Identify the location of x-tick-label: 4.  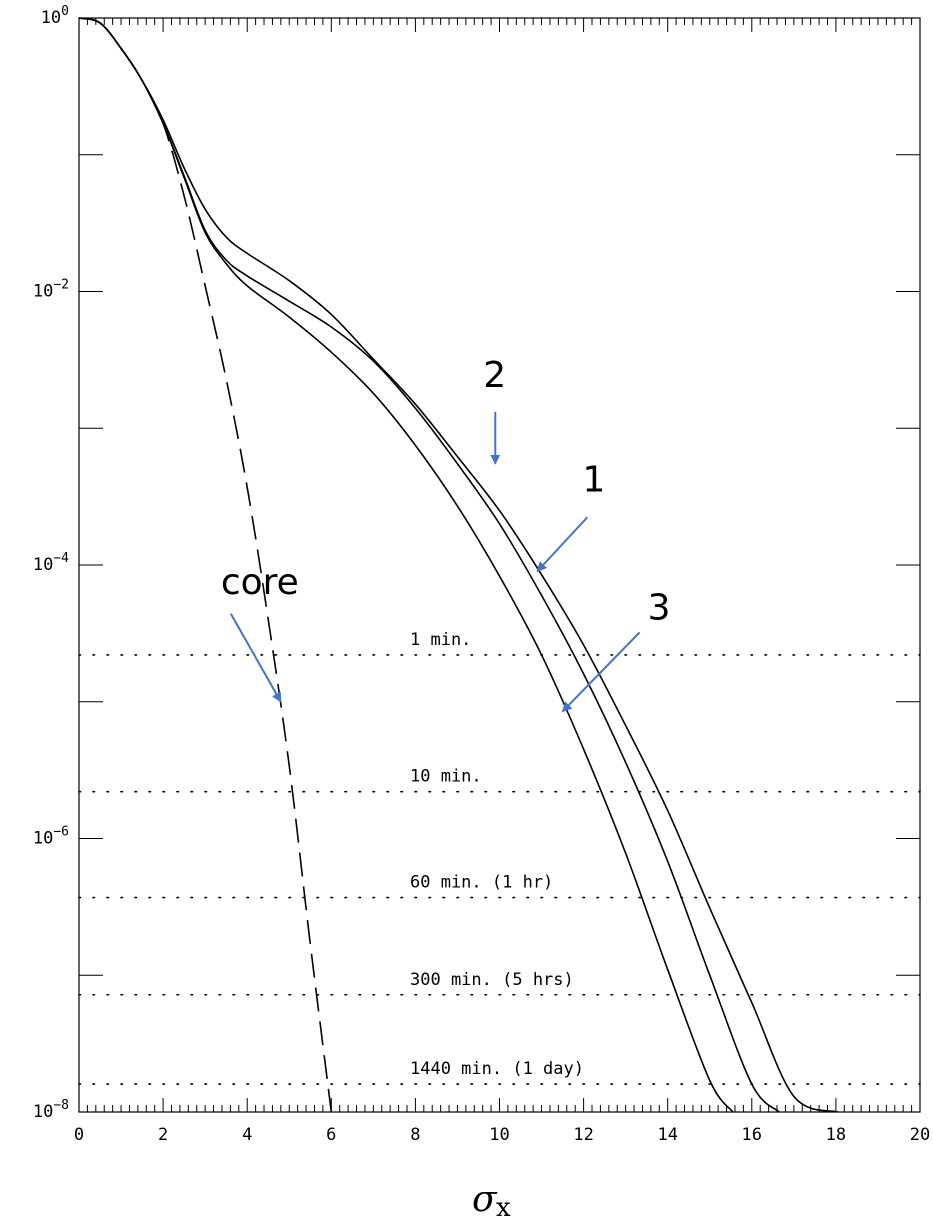
(247, 1135).